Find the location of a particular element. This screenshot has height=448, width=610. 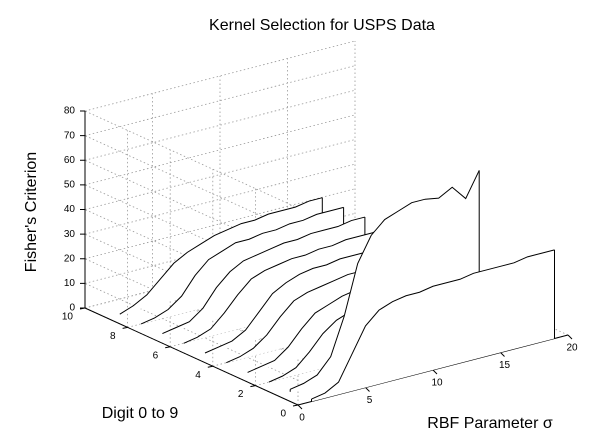

y-axis-label: Digit 0 to 9 is located at coordinates (140, 413).